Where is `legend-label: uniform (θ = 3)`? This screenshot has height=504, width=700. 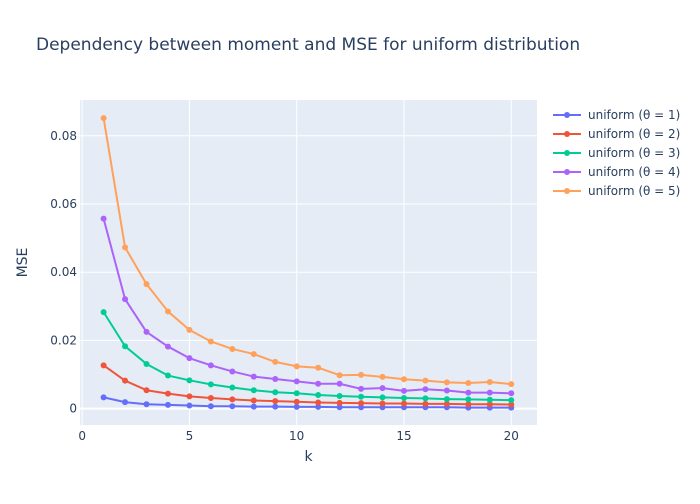
legend-label: uniform (θ = 3) is located at coordinates (634, 153).